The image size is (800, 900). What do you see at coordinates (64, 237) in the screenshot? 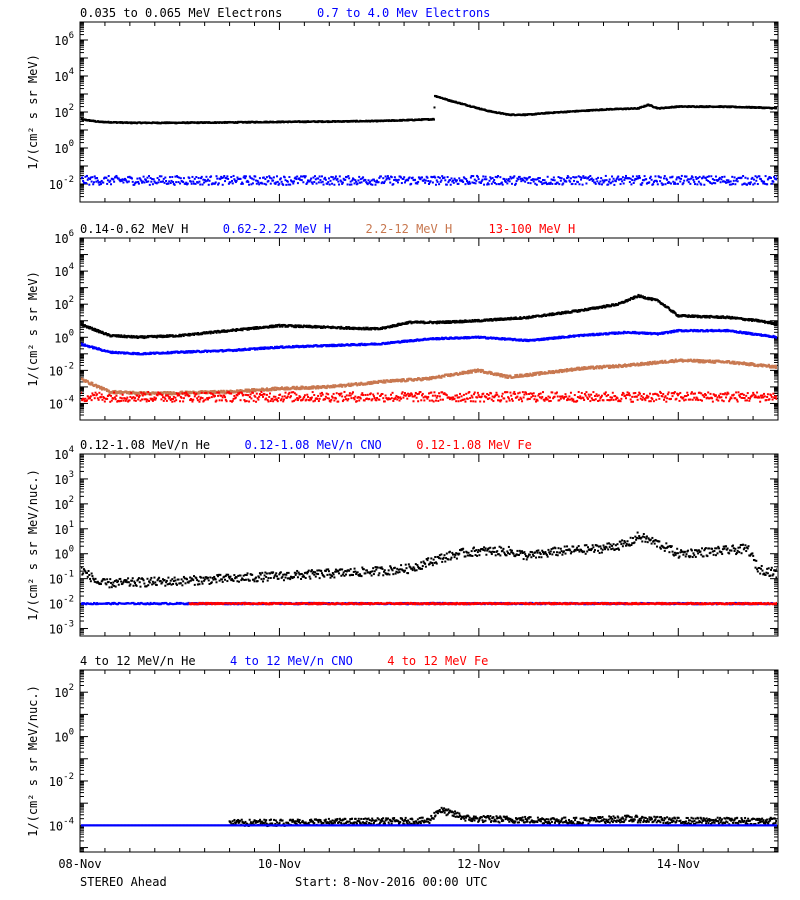
I see `y-tick-label: 10⁶` at bounding box center [64, 237].